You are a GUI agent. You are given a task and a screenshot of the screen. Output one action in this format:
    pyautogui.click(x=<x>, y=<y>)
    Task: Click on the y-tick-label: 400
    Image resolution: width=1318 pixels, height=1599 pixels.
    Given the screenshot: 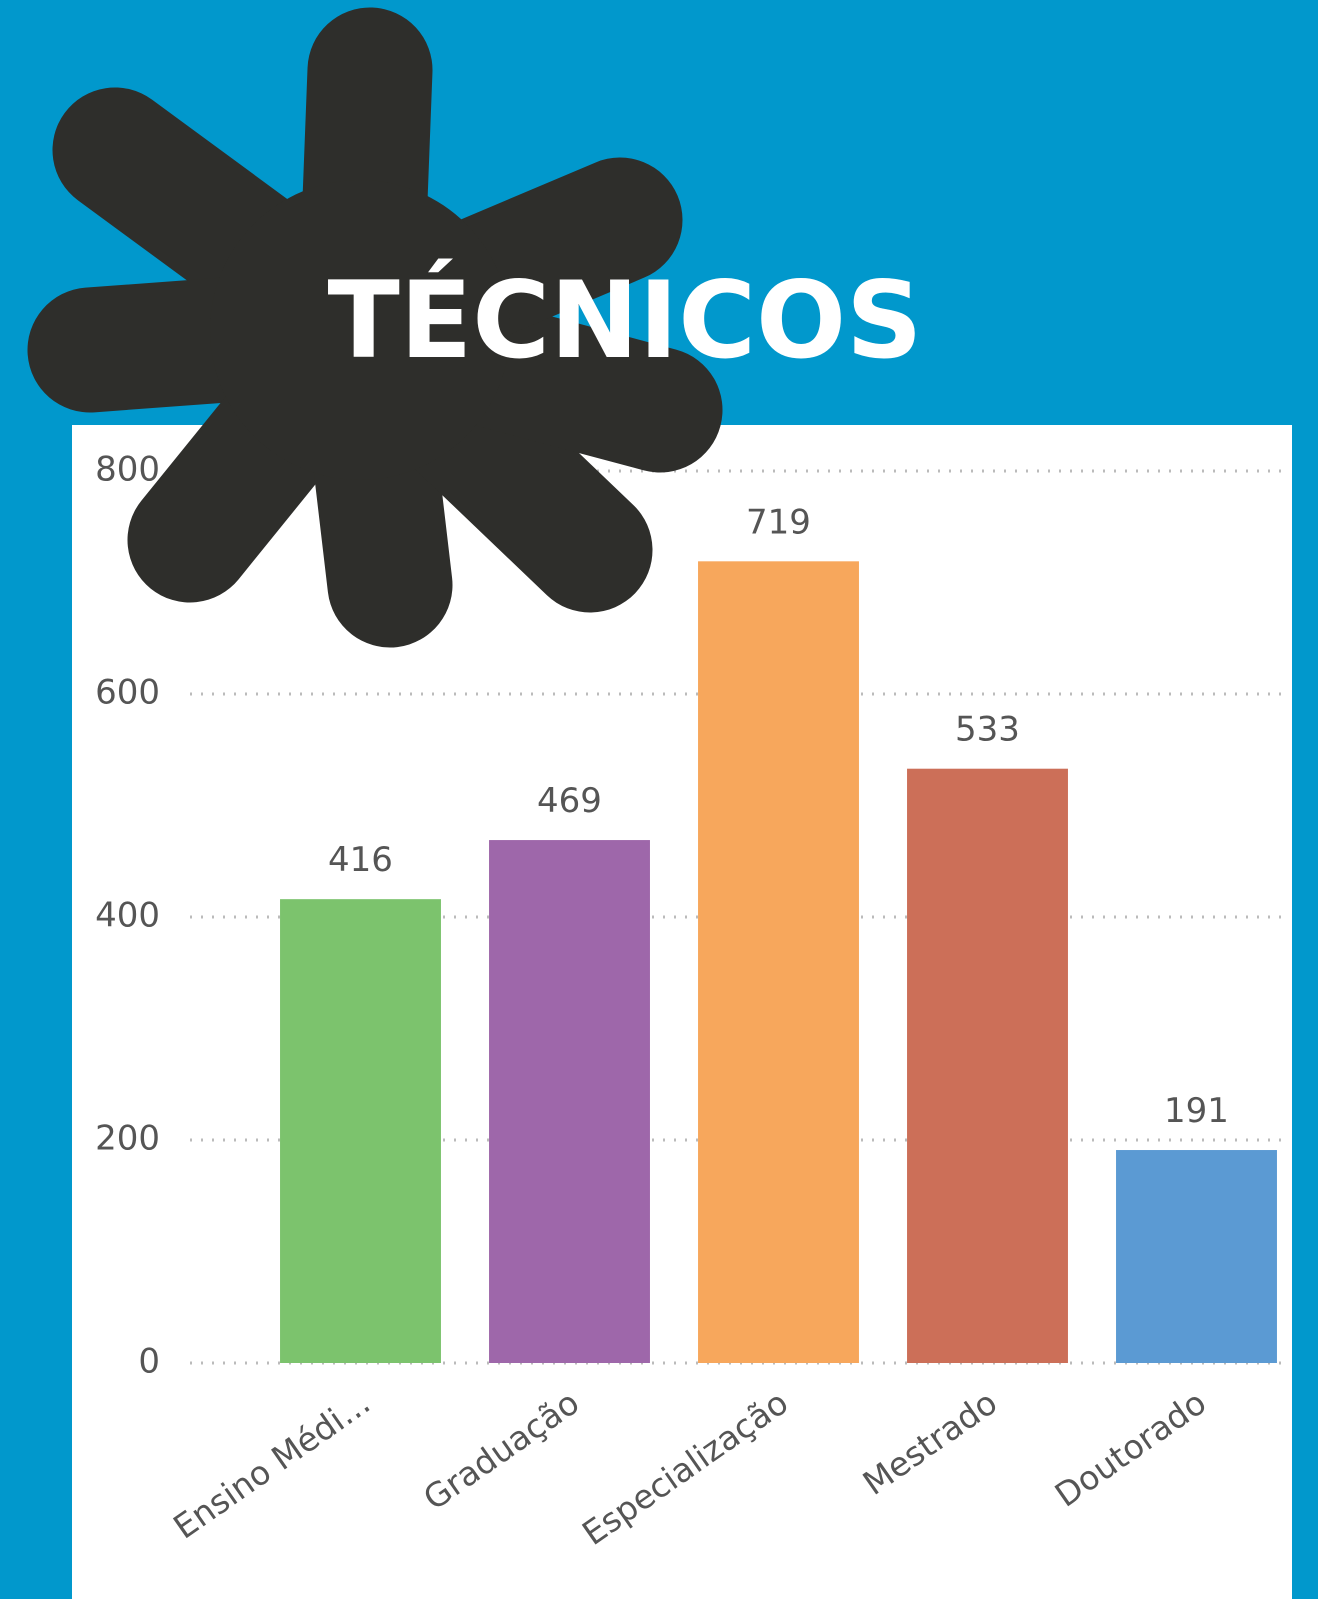 What is the action you would take?
    pyautogui.click(x=127, y=916)
    